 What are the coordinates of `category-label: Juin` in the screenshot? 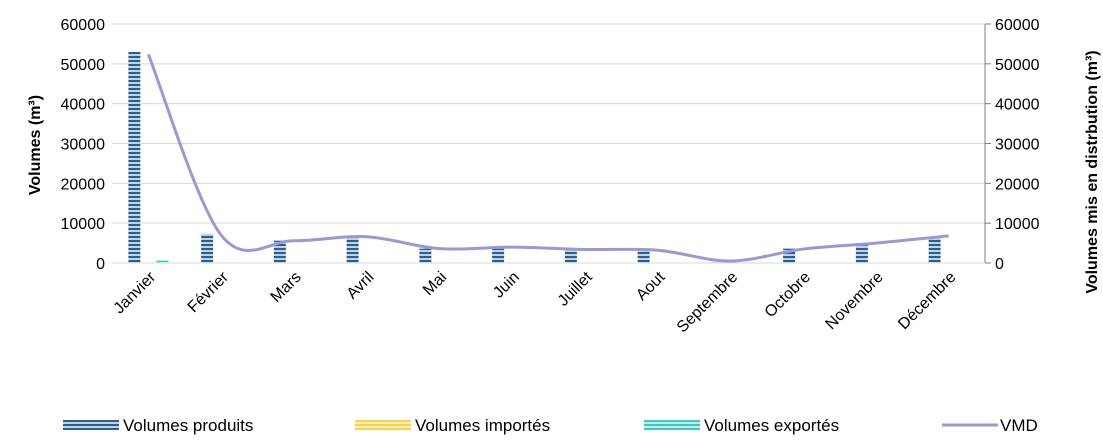 It's located at (506, 285).